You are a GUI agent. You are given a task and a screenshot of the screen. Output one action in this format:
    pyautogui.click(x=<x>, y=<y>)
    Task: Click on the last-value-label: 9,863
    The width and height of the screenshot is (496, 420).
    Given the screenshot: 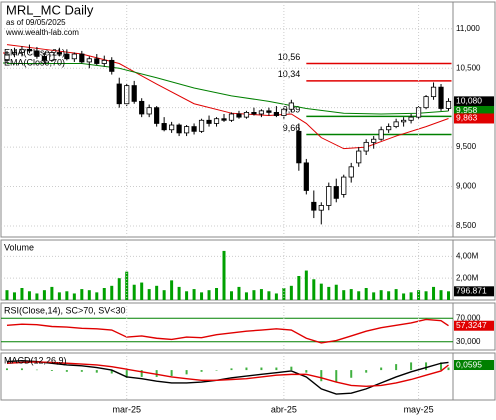 What is the action you would take?
    pyautogui.click(x=467, y=118)
    